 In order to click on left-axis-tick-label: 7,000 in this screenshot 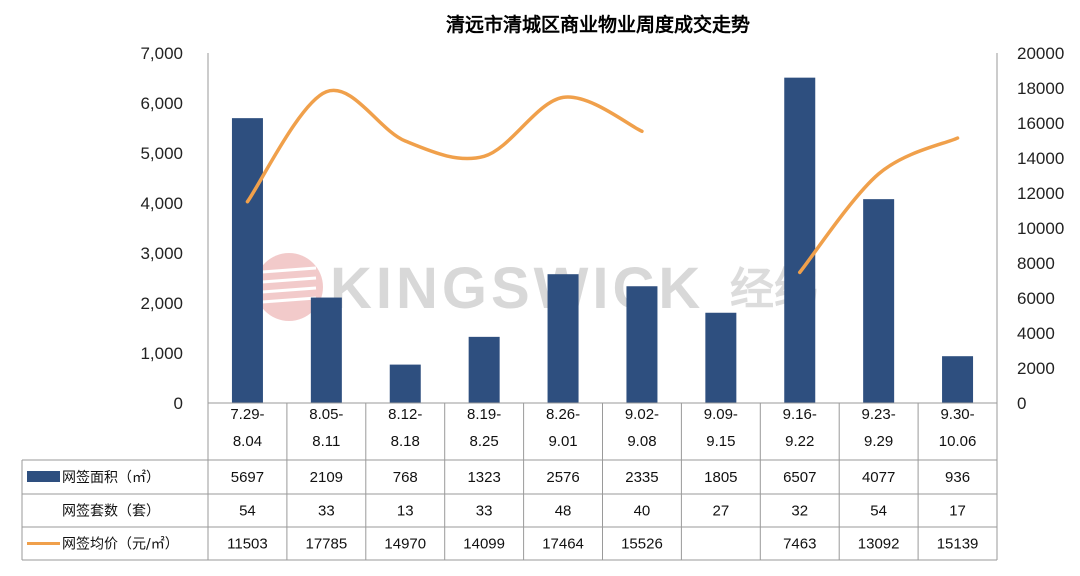, I will do `click(161, 53)`.